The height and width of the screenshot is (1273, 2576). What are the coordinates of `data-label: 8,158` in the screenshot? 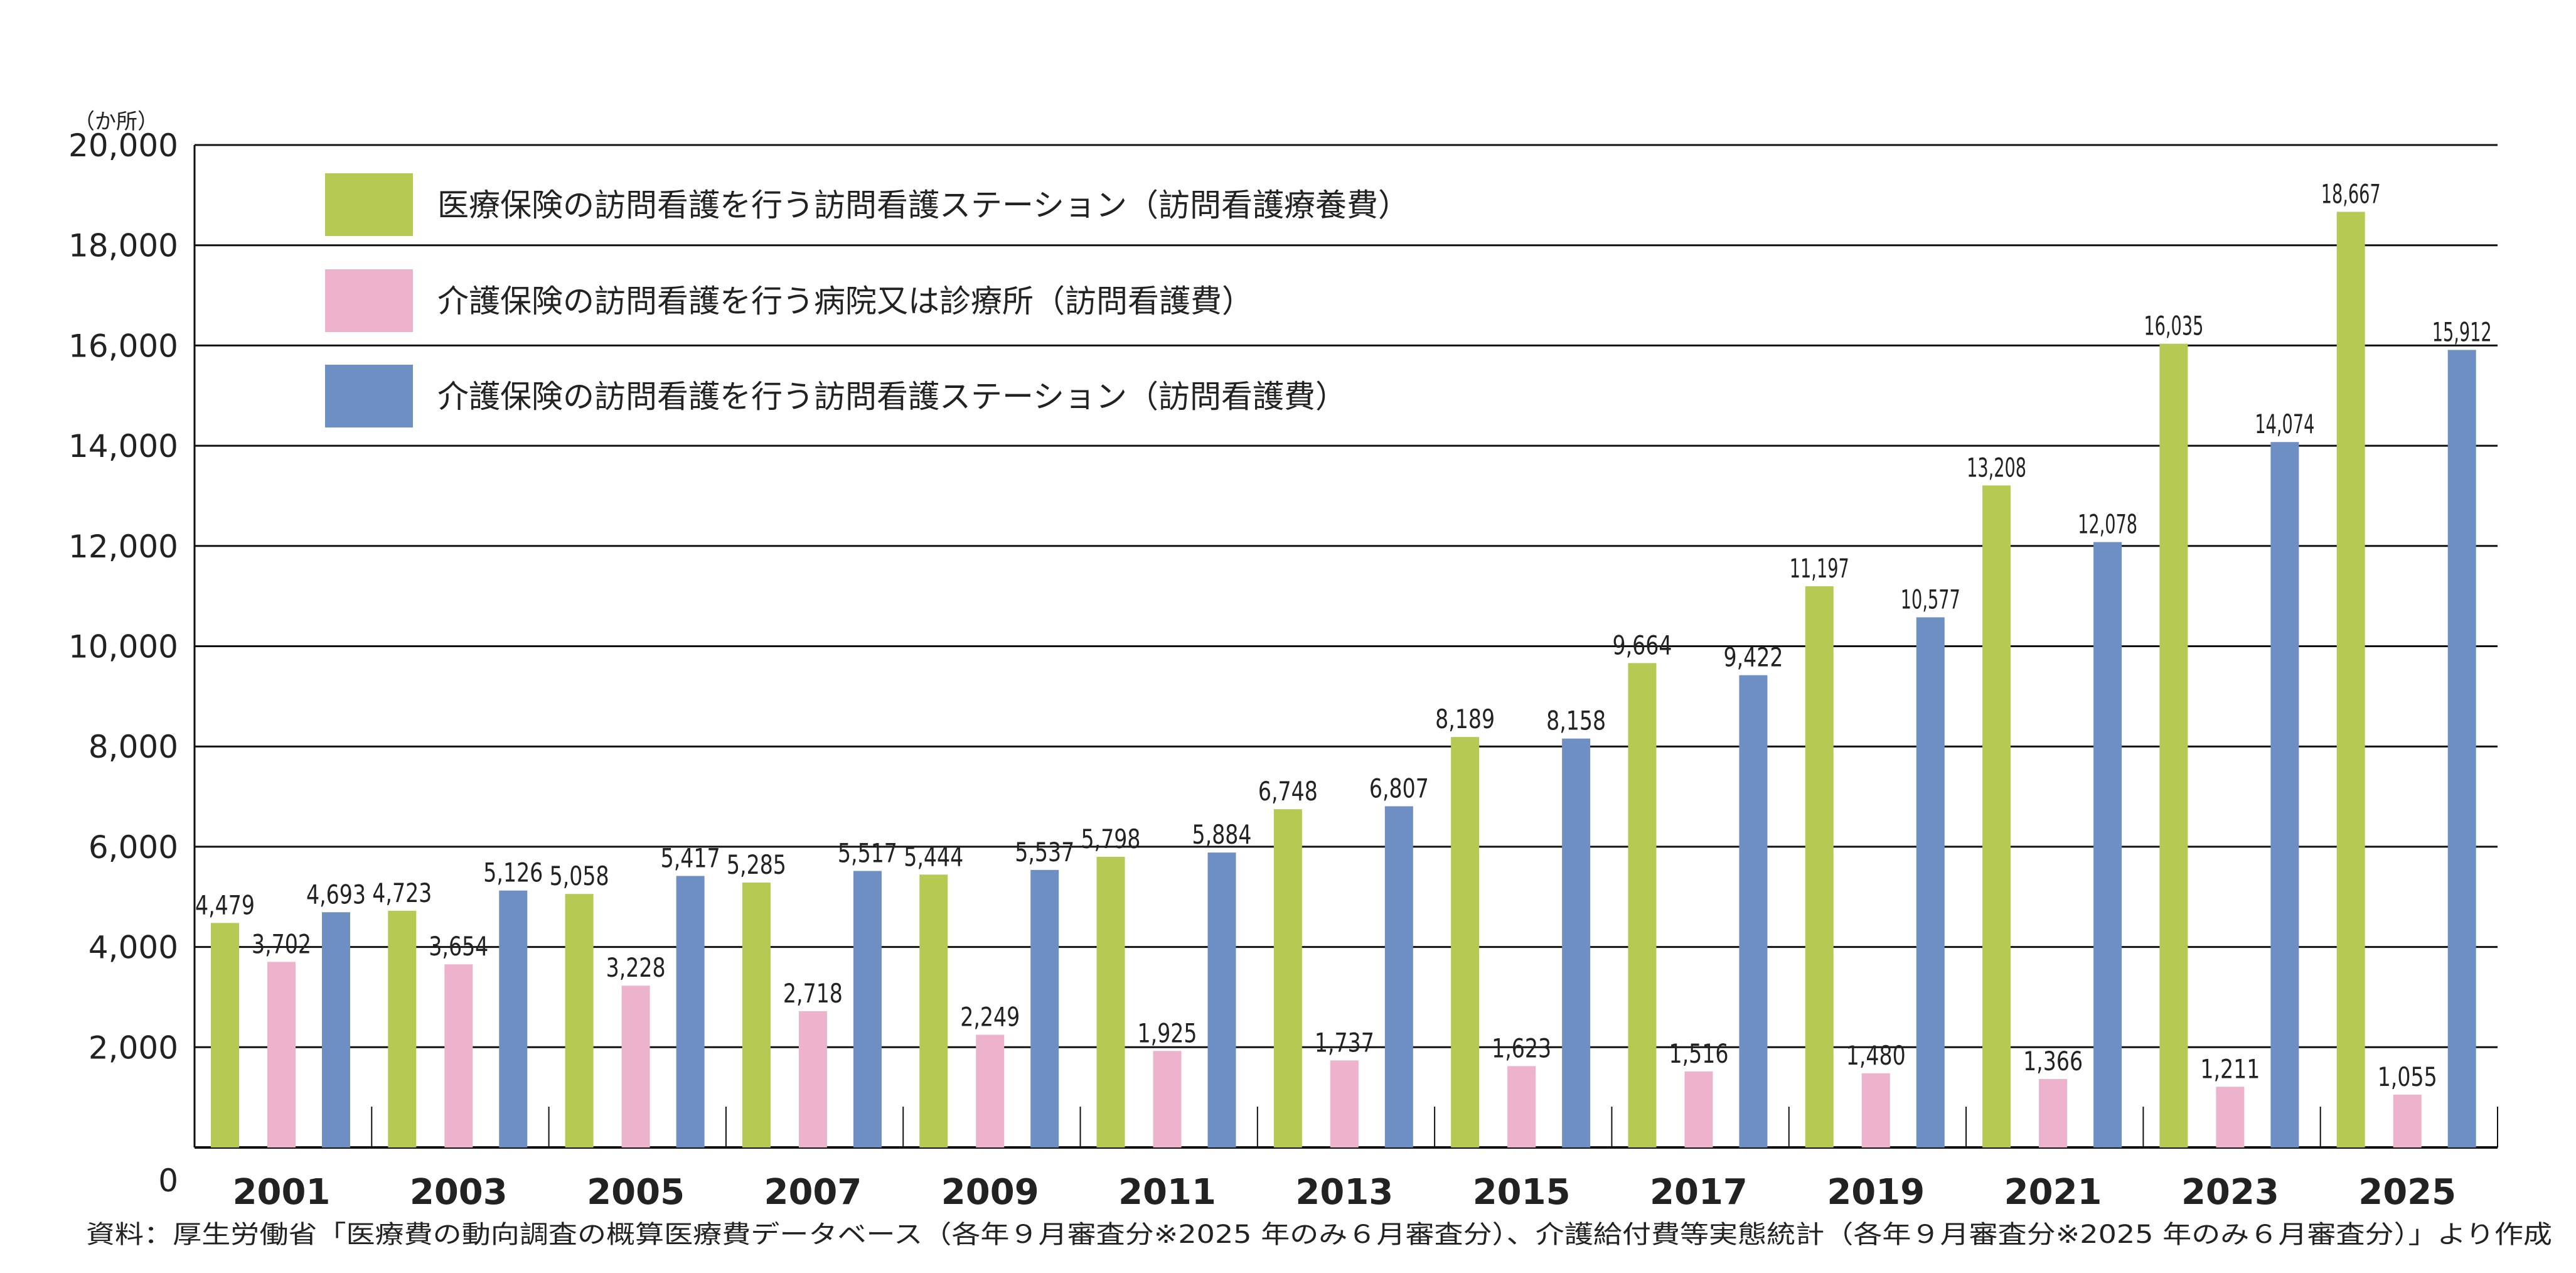 It's located at (1576, 721).